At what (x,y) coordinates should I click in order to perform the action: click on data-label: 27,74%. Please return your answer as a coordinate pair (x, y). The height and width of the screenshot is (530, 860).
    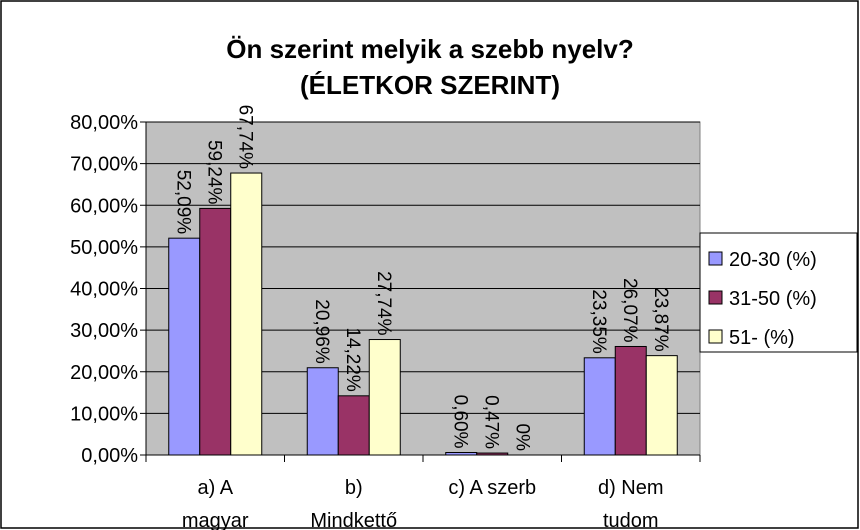
    Looking at the image, I should click on (383, 303).